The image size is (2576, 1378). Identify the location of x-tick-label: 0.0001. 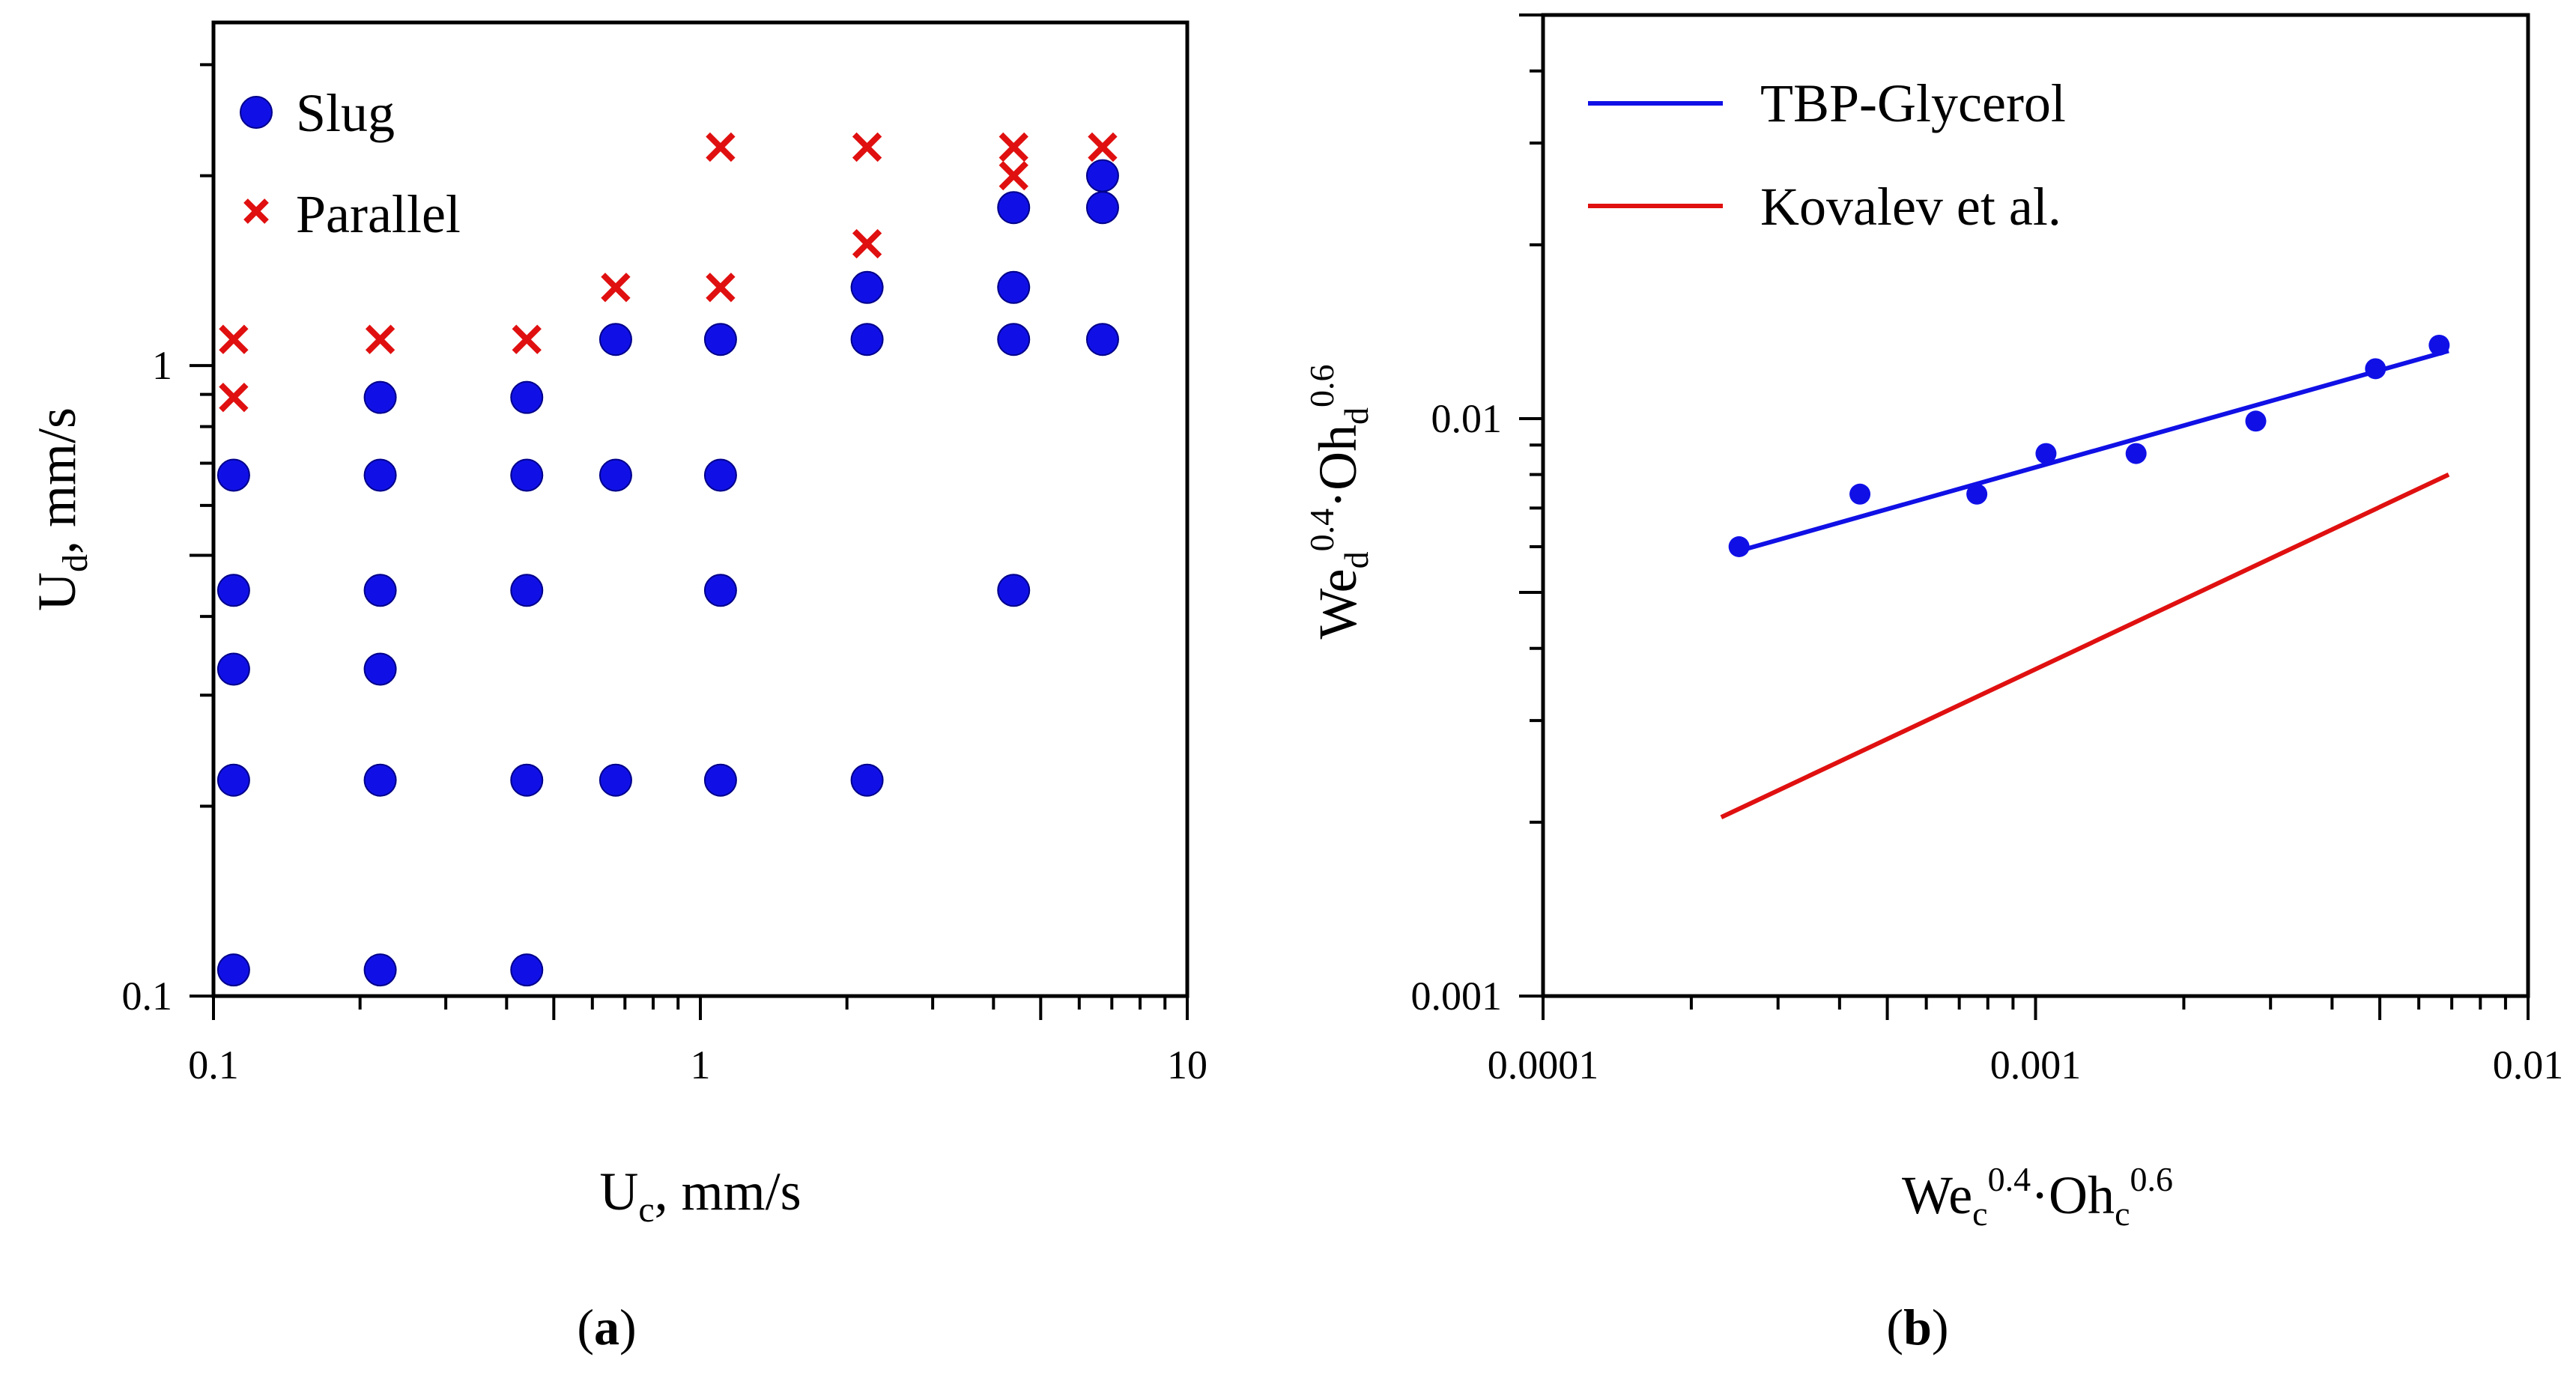
(1543, 1064).